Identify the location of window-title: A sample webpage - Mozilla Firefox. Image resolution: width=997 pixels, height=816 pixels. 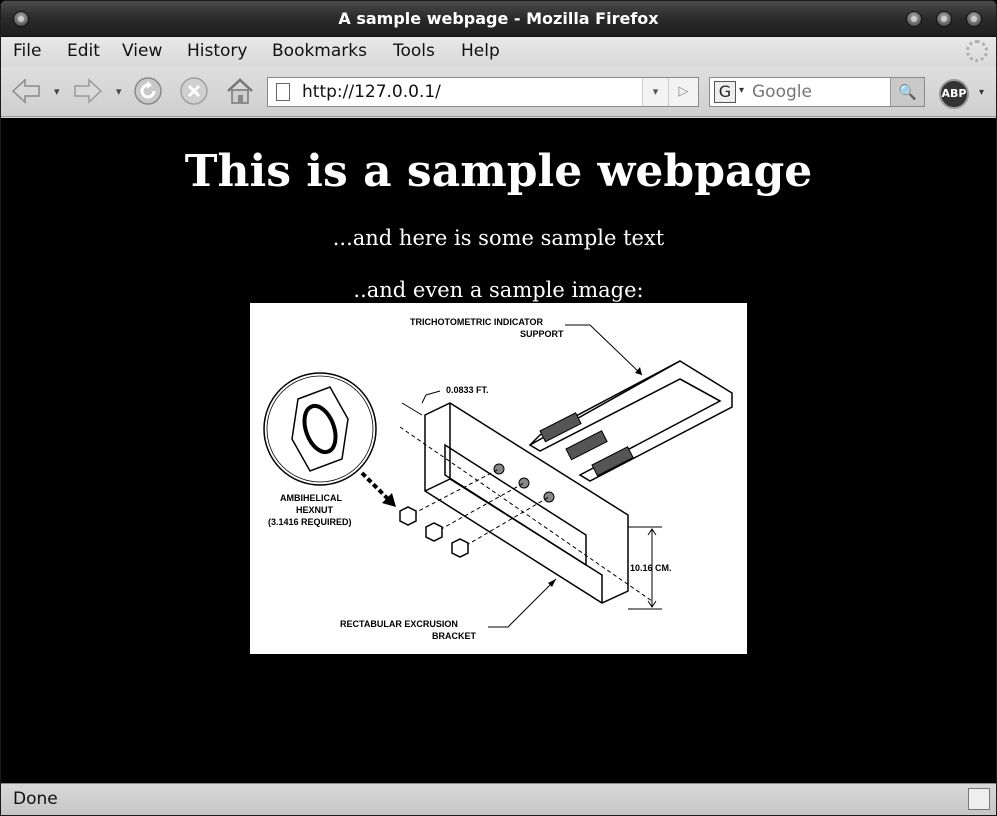
(498, 18).